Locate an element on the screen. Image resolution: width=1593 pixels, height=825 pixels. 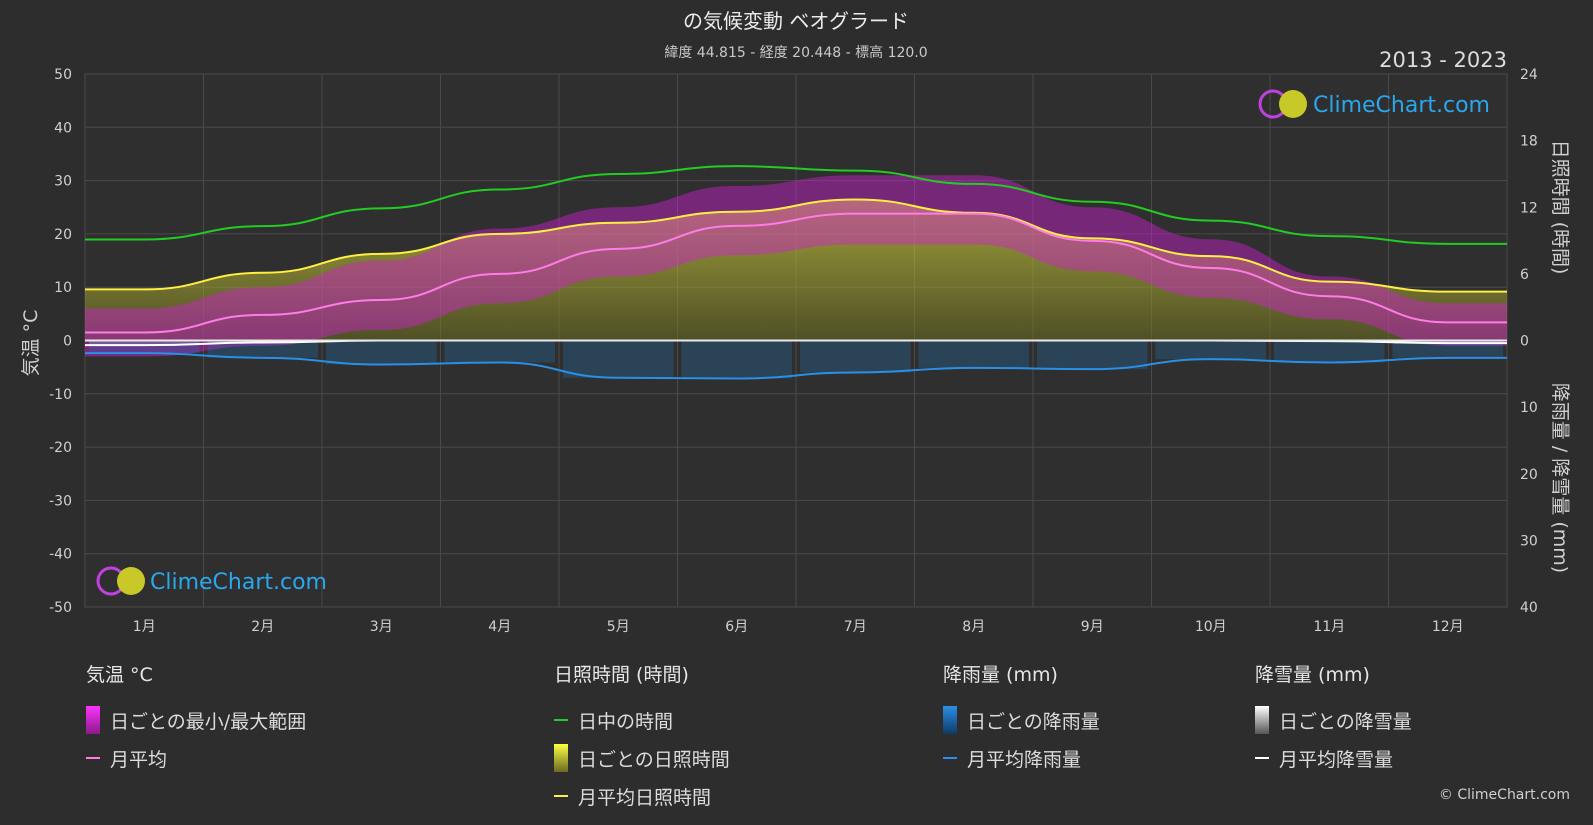
legend-label: 月平均降雪量 is located at coordinates (1336, 759).